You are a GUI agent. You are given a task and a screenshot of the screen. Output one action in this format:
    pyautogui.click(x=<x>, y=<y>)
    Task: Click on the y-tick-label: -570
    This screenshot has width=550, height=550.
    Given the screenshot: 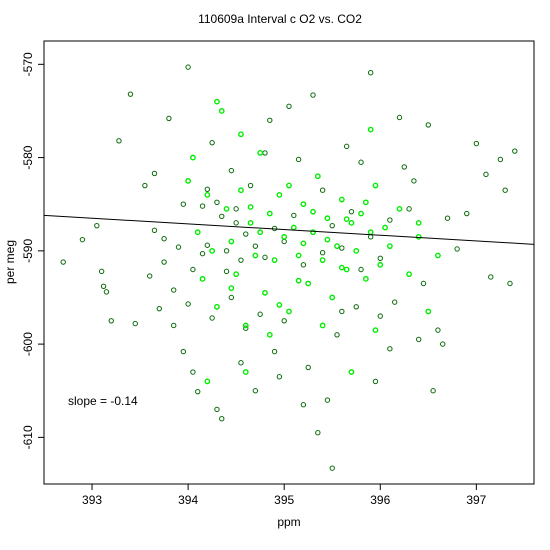 What is the action you would take?
    pyautogui.click(x=28, y=64)
    